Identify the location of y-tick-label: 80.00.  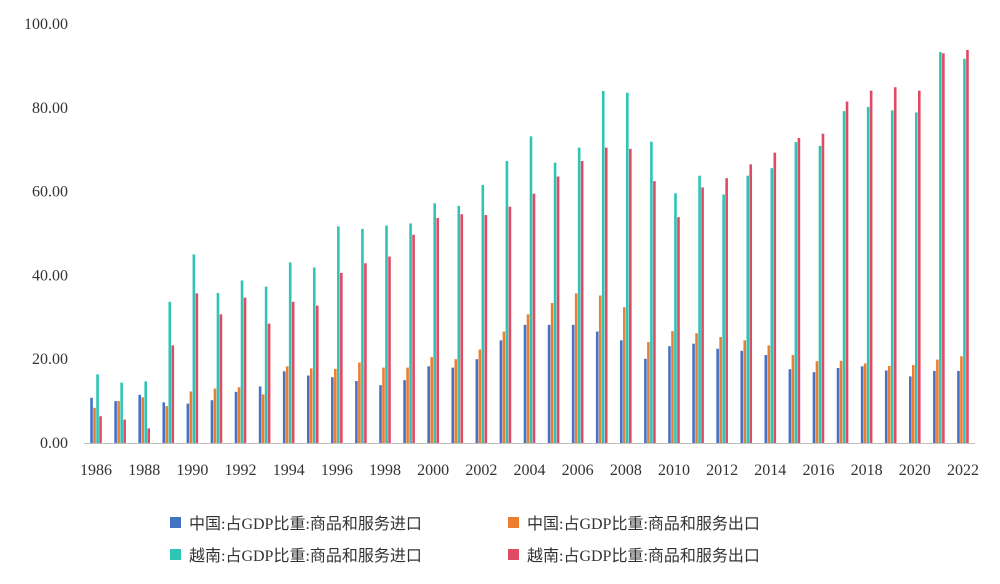
(50, 108).